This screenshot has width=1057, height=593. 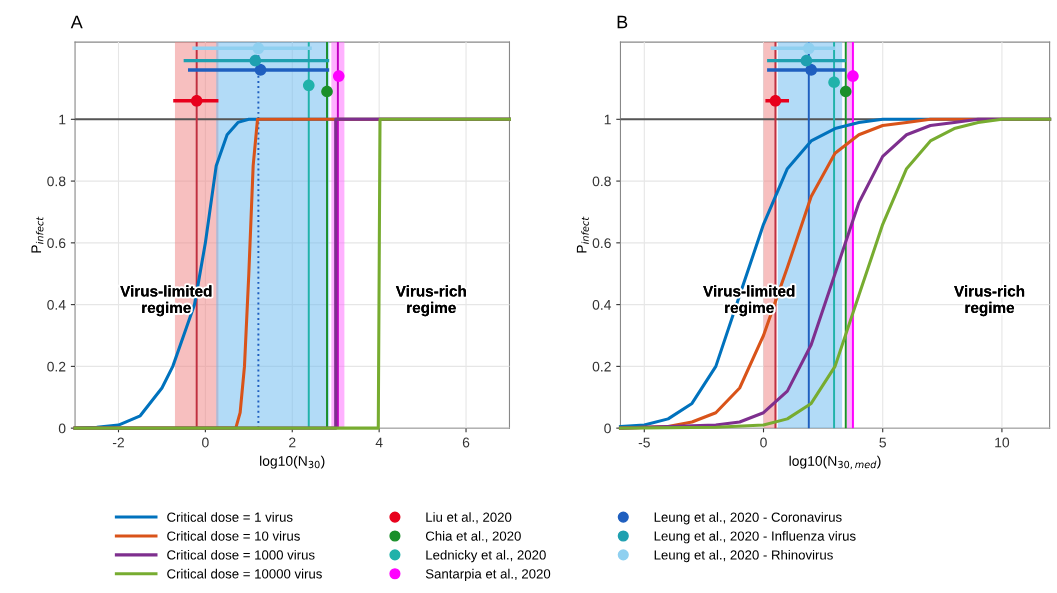 I want to click on x-tick-label: 6, so click(x=466, y=442).